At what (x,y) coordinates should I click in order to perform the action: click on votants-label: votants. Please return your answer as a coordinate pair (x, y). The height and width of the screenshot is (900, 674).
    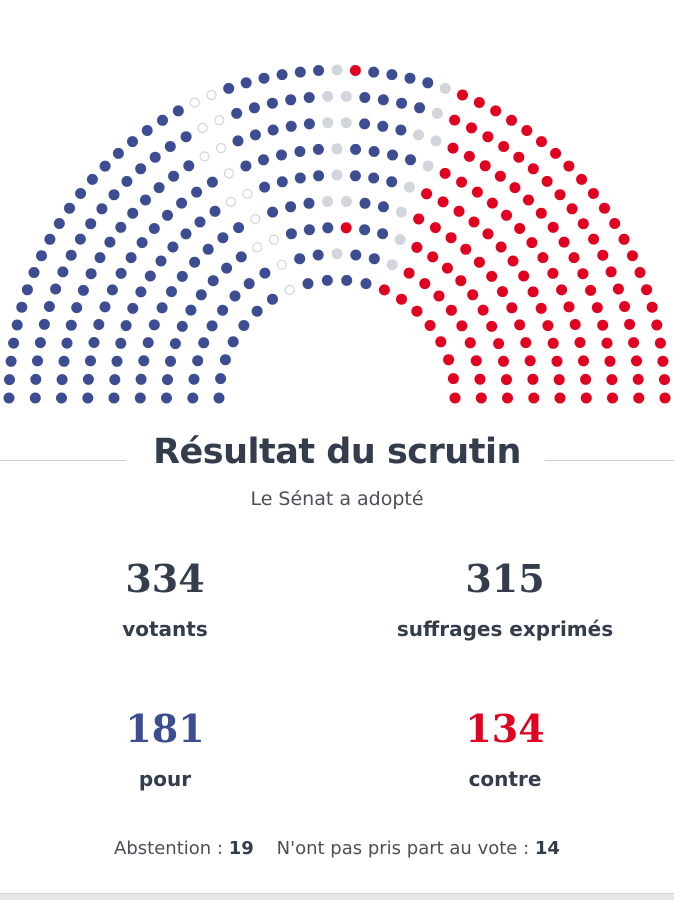
    Looking at the image, I should click on (165, 629).